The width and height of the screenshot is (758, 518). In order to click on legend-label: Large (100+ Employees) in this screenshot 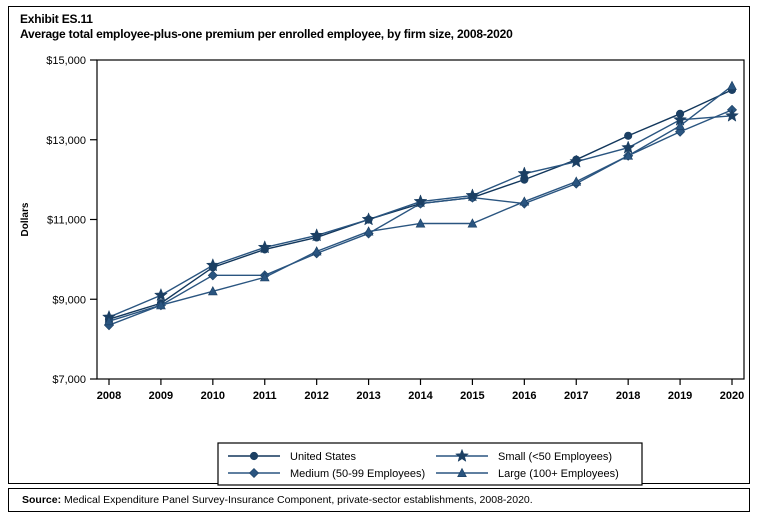, I will do `click(558, 474)`.